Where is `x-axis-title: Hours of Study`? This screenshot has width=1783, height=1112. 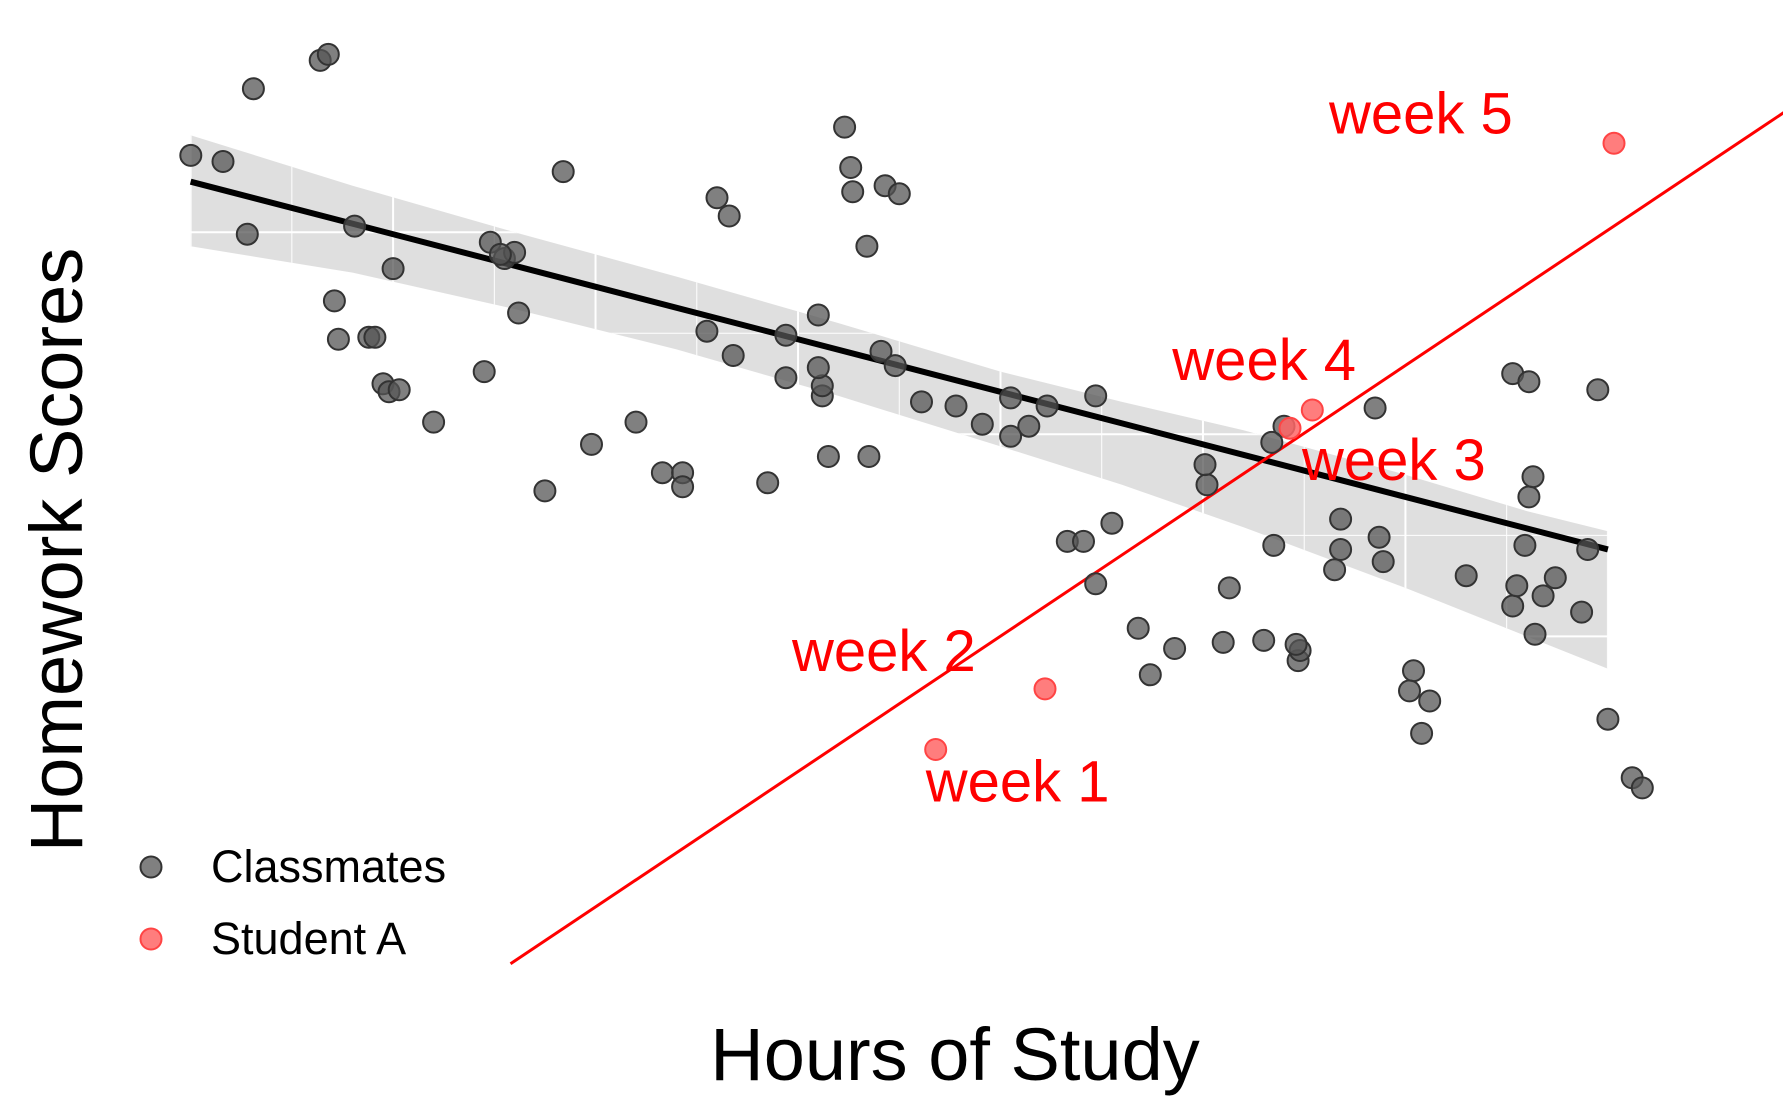 x-axis-title: Hours of Study is located at coordinates (954, 1054).